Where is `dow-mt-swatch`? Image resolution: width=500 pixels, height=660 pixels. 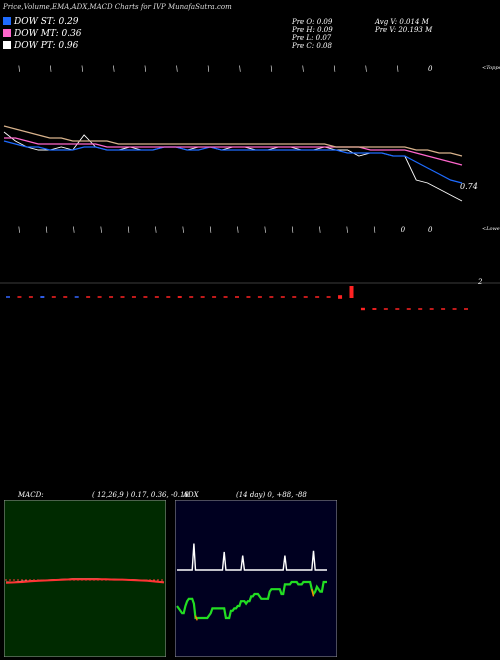
dow-mt-swatch is located at coordinates (7, 33).